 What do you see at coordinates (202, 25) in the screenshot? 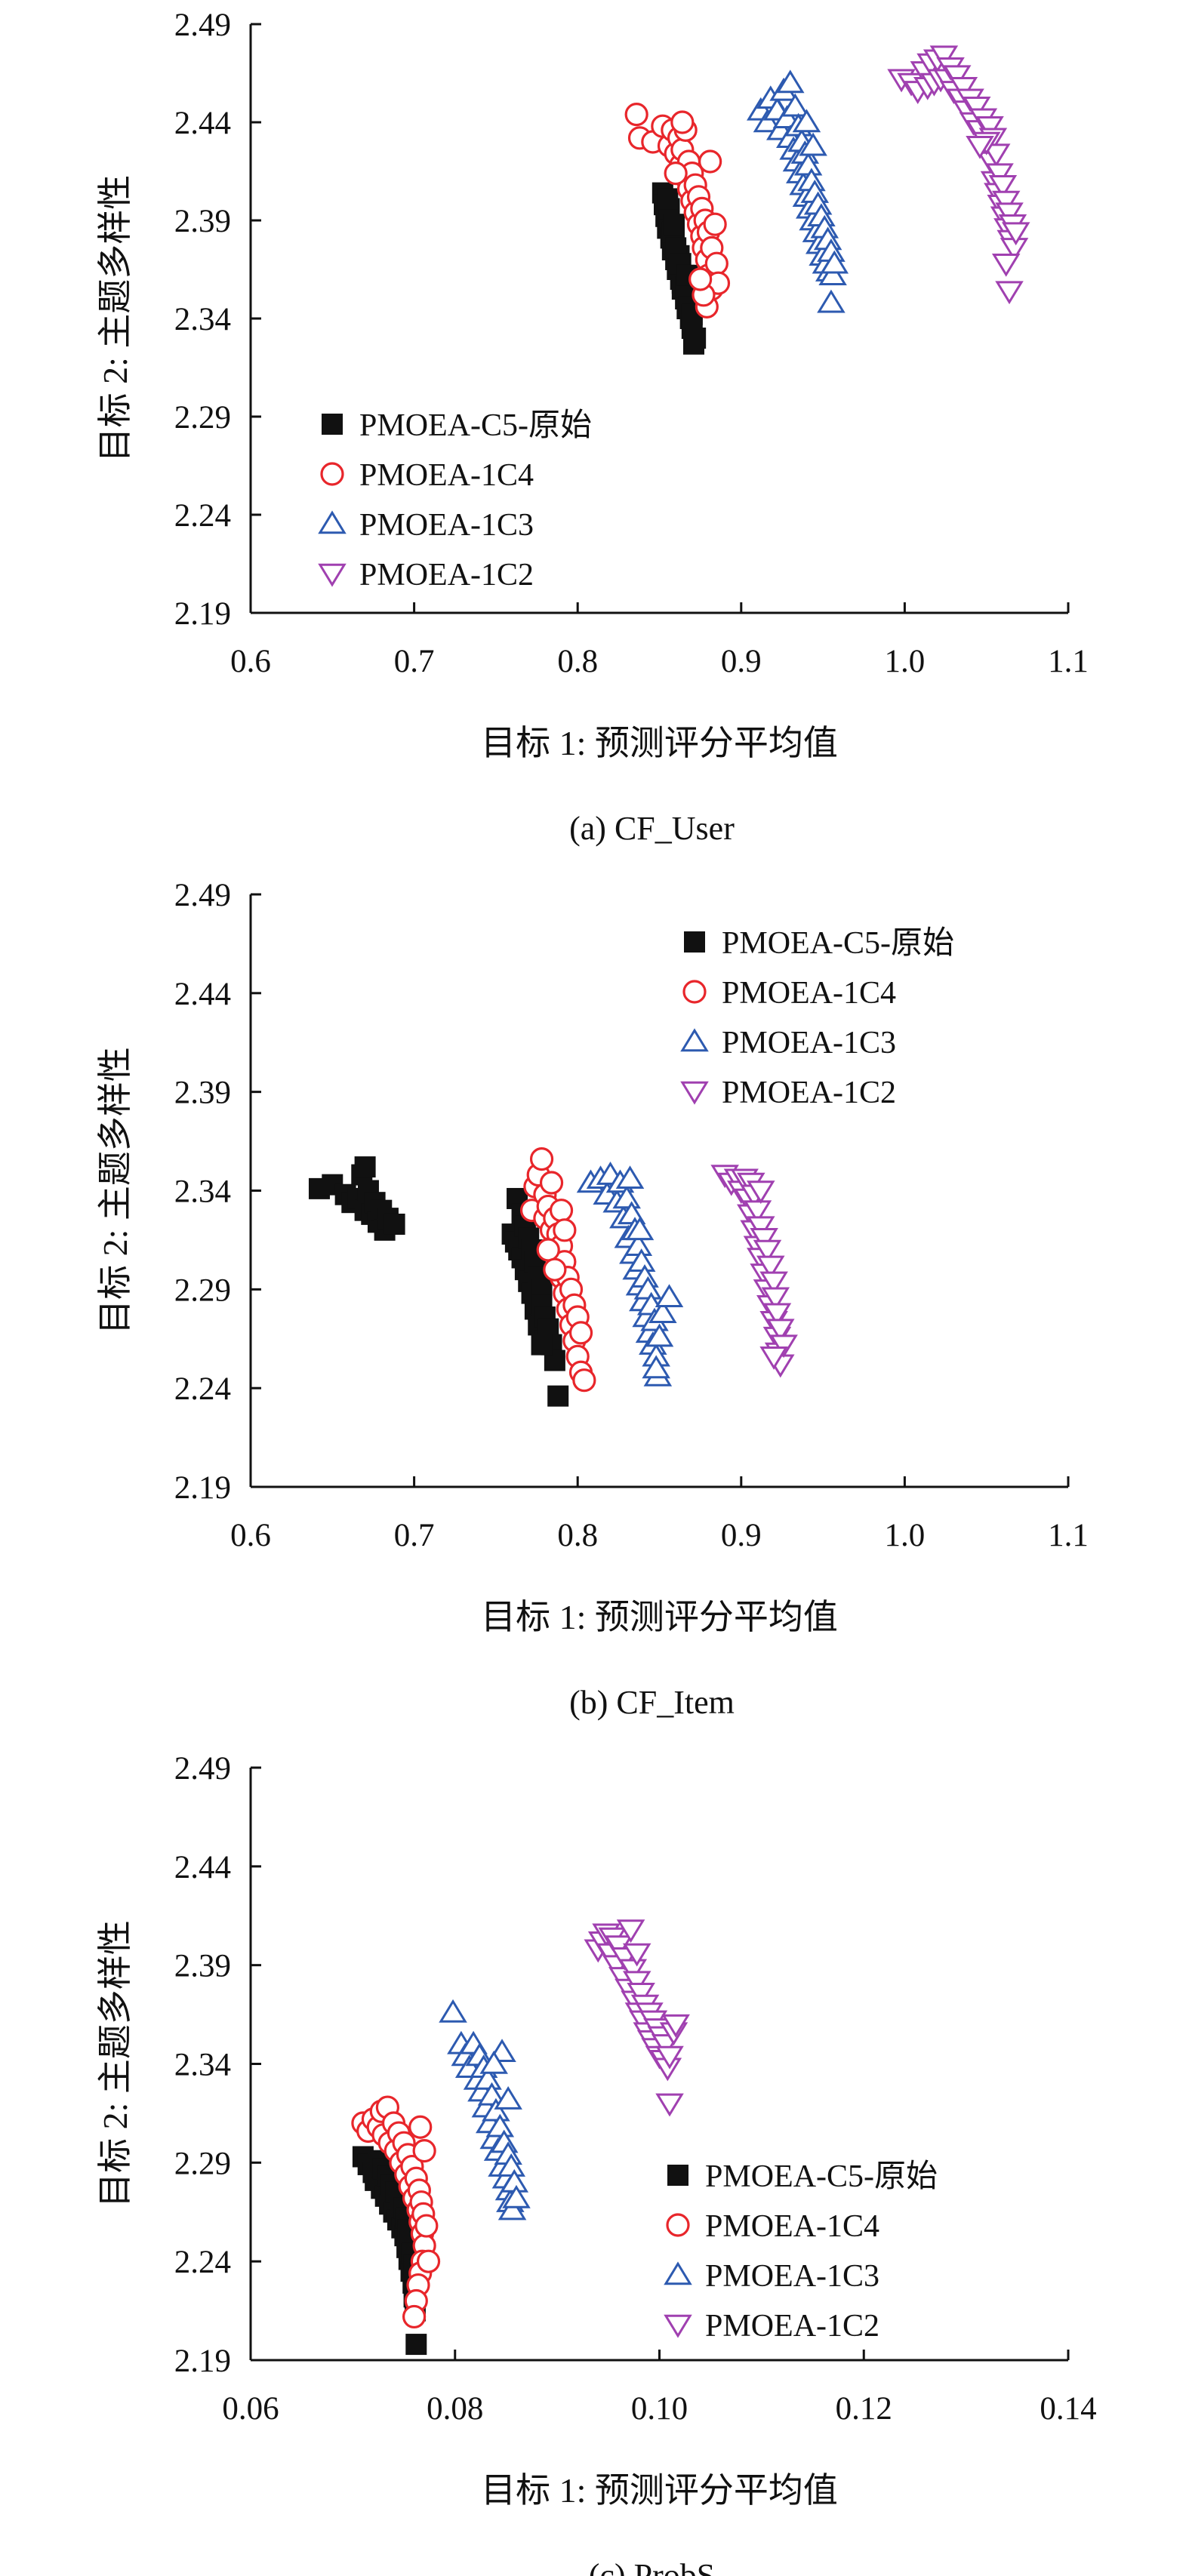
I see `y-tick-label: 2.49` at bounding box center [202, 25].